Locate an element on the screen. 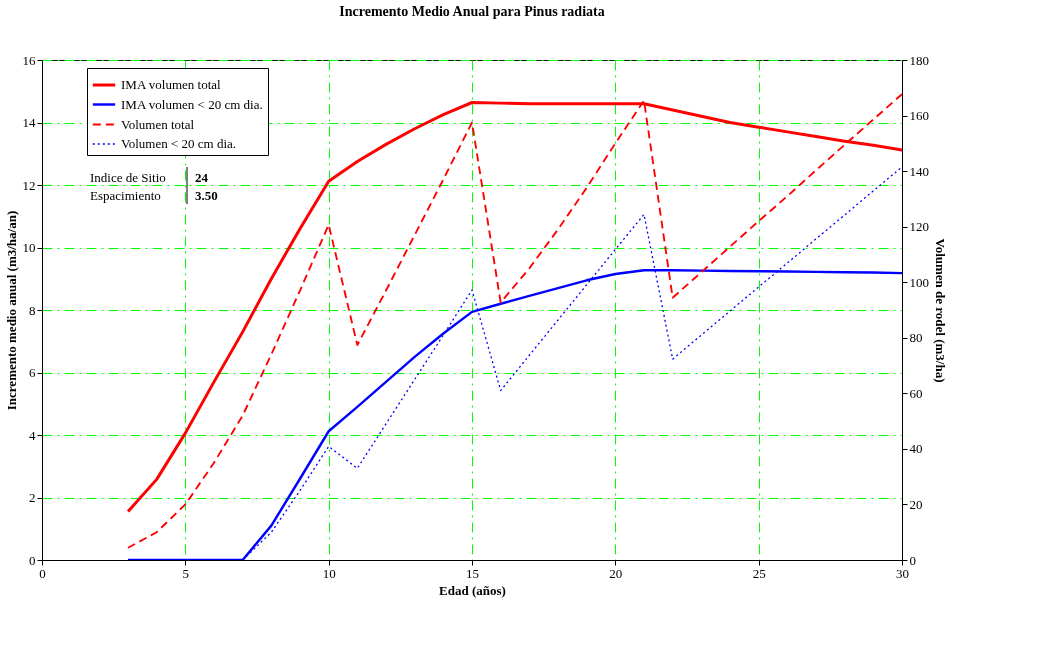  legend-label: Volumen < 20 cm dia. is located at coordinates (179, 143).